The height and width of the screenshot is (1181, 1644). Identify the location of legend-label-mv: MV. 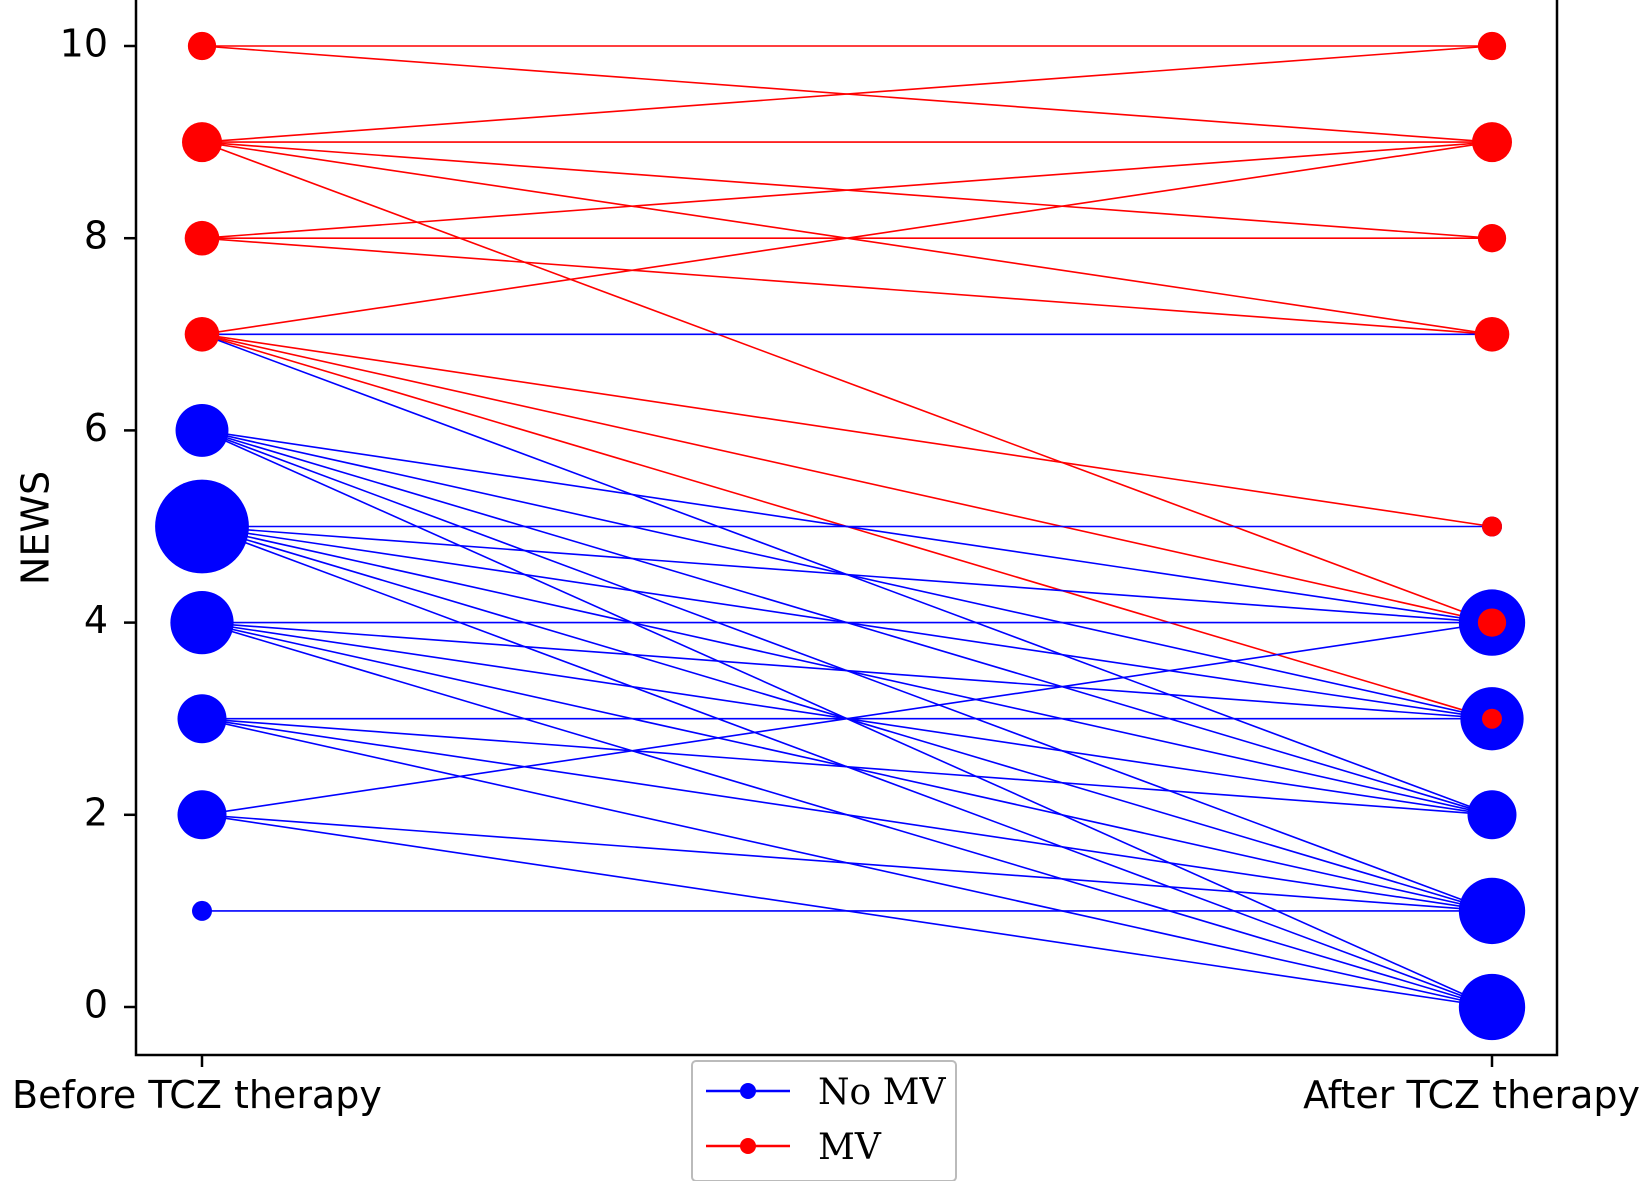
(850, 1147).